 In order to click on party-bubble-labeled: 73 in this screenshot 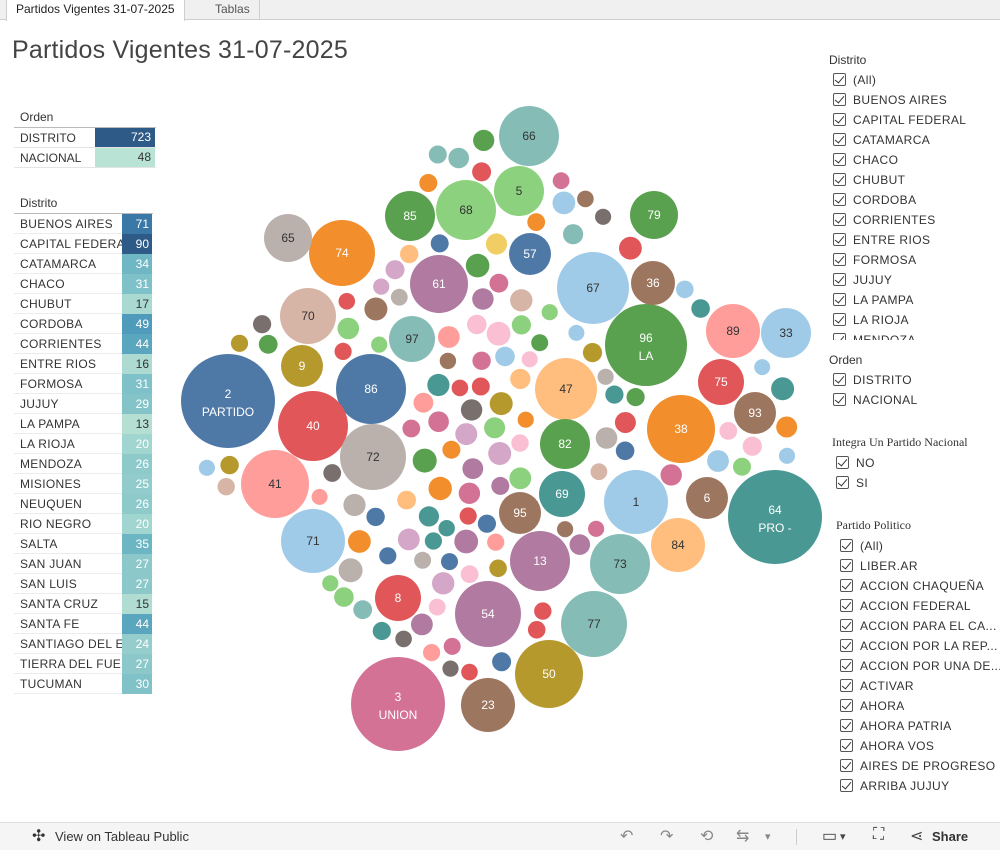, I will do `click(620, 564)`.